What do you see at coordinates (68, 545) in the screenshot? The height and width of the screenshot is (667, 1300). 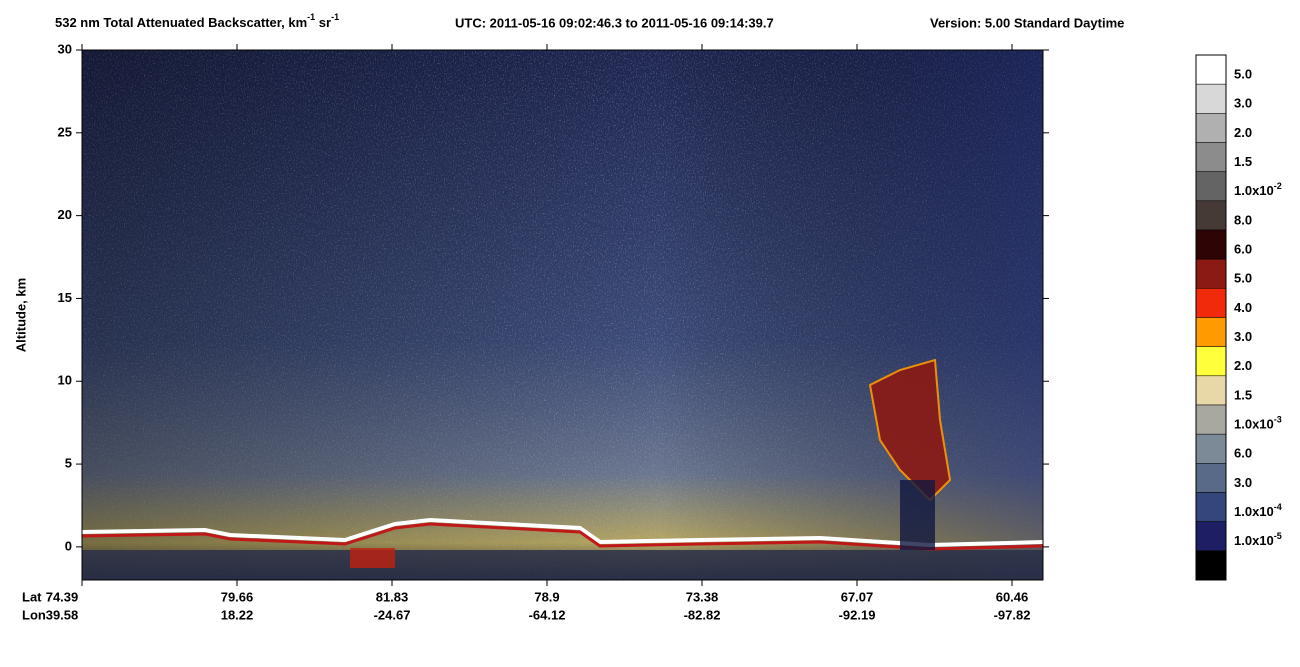 I see `y-tick-label: 0` at bounding box center [68, 545].